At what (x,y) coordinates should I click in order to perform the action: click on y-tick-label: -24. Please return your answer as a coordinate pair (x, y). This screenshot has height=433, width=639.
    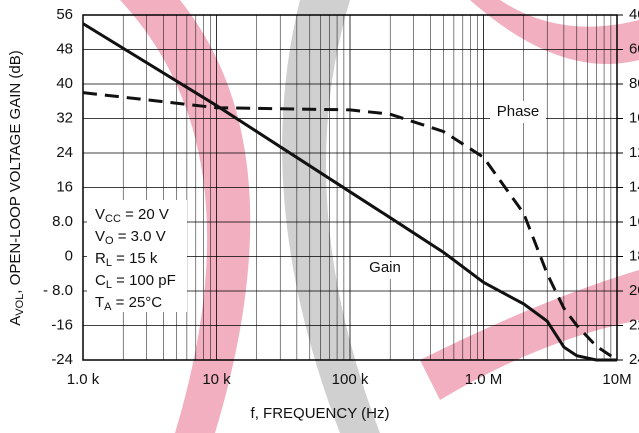
    Looking at the image, I should click on (62, 359).